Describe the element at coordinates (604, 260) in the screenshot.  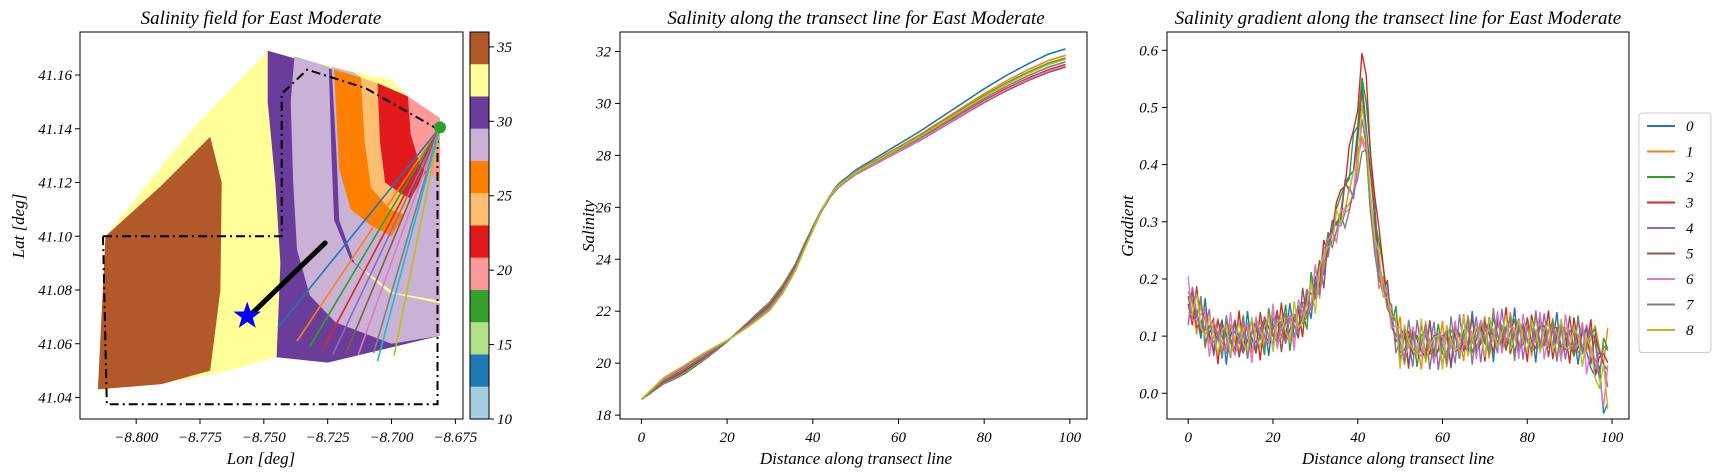
I see `y-tick-label: 24` at that location.